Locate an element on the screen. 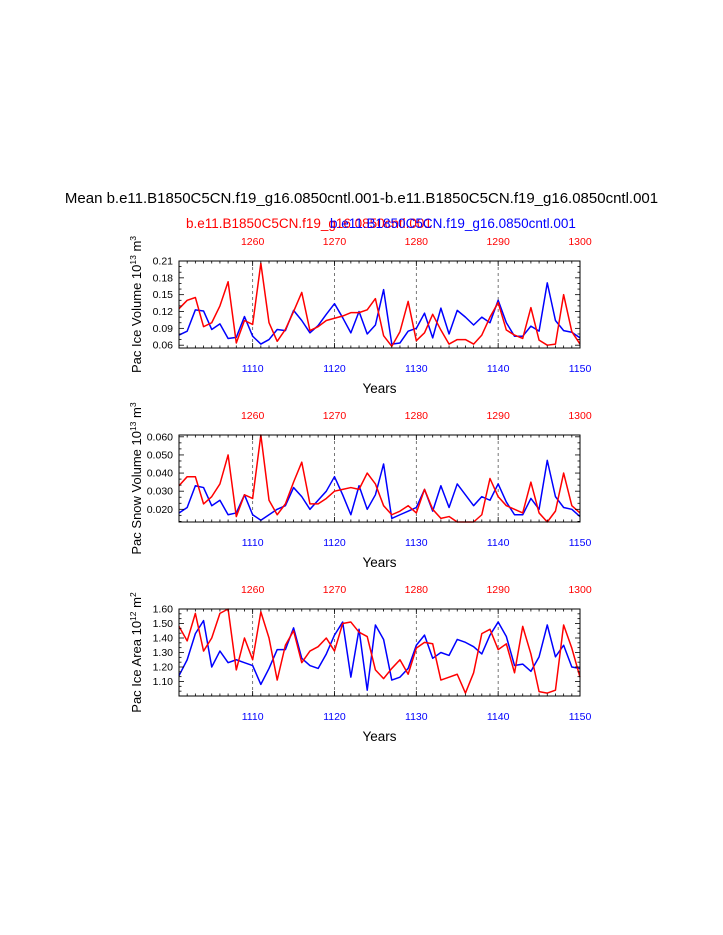 This screenshot has width=723, height=935. y-tick-label: 0.06 is located at coordinates (163, 346).